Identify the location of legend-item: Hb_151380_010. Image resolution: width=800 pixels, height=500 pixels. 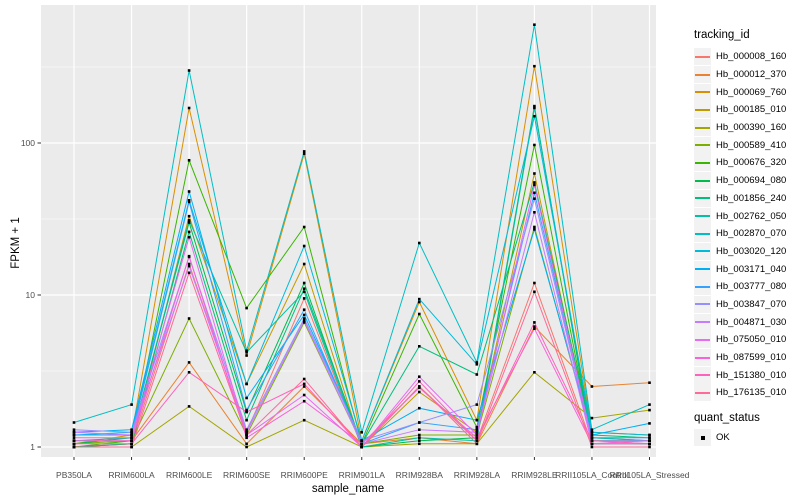
(746, 375).